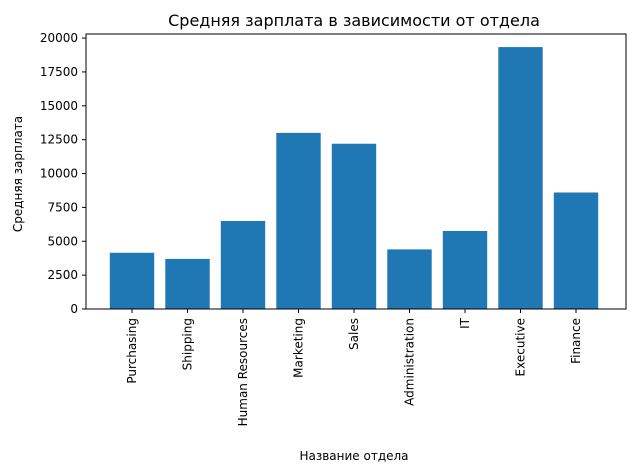 Image resolution: width=636 pixels, height=476 pixels. Describe the element at coordinates (18, 174) in the screenshot. I see `y-axis-title: Средняя зарплата` at that location.